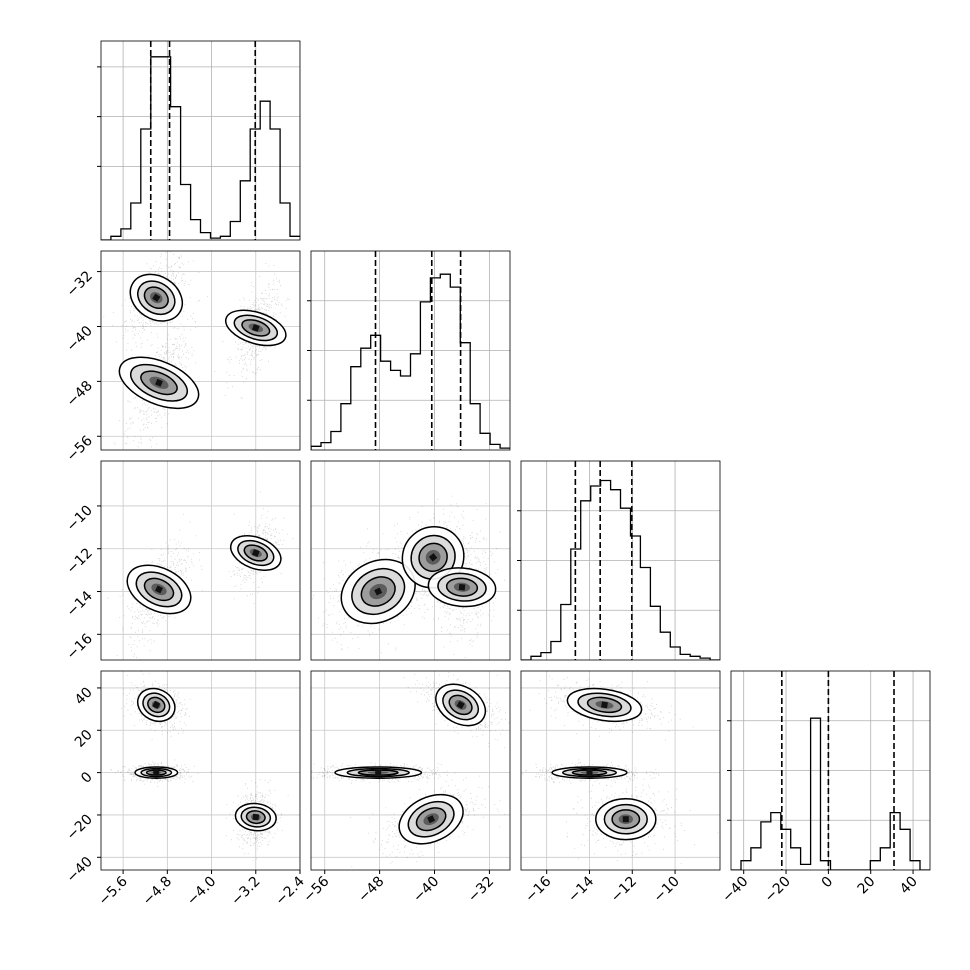 This screenshot has width=970, height=970. Describe the element at coordinates (84, 739) in the screenshot. I see `y-tick-label: 20` at that location.